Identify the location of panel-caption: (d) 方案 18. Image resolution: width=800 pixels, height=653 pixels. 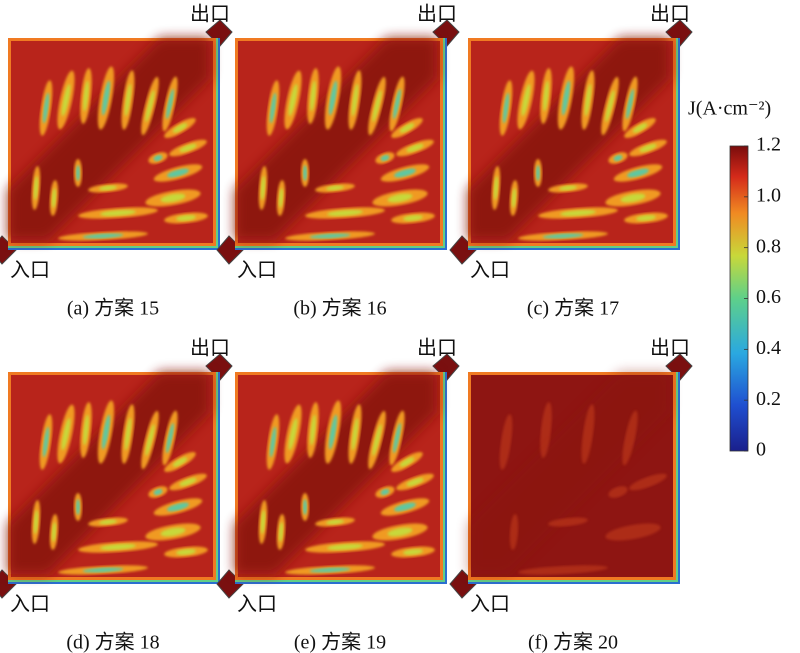
(112, 642).